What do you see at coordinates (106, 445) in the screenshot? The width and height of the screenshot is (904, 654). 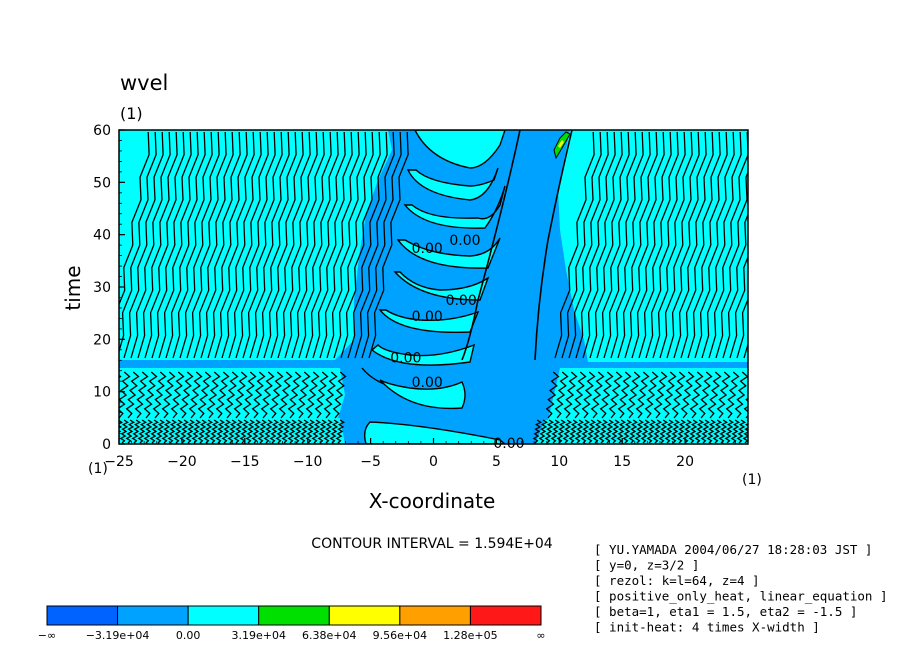 I see `y-tick-label: 0` at bounding box center [106, 445].